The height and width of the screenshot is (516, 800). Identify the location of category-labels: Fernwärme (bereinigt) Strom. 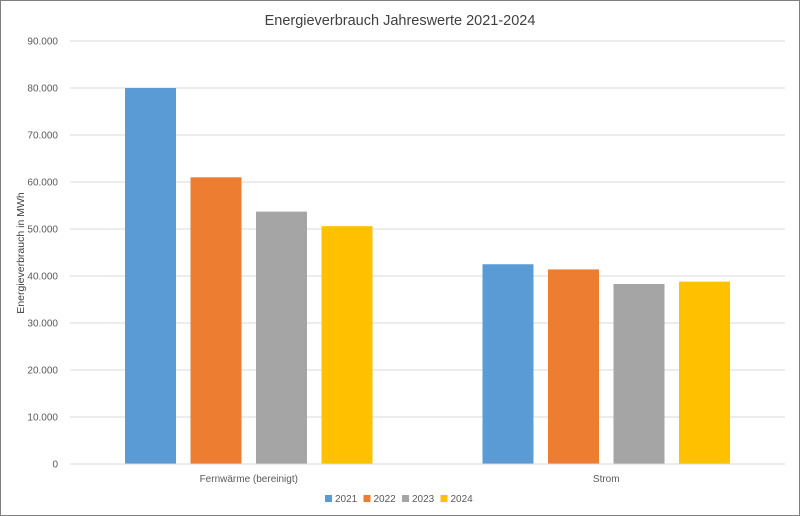
(410, 479).